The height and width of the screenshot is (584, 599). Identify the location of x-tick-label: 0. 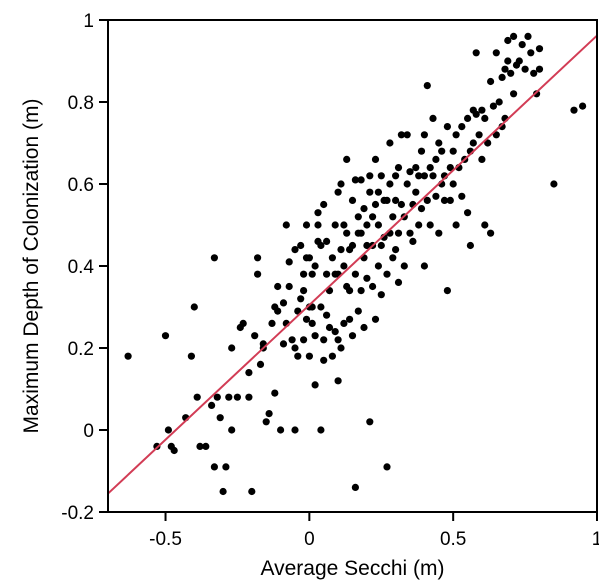
(309, 539).